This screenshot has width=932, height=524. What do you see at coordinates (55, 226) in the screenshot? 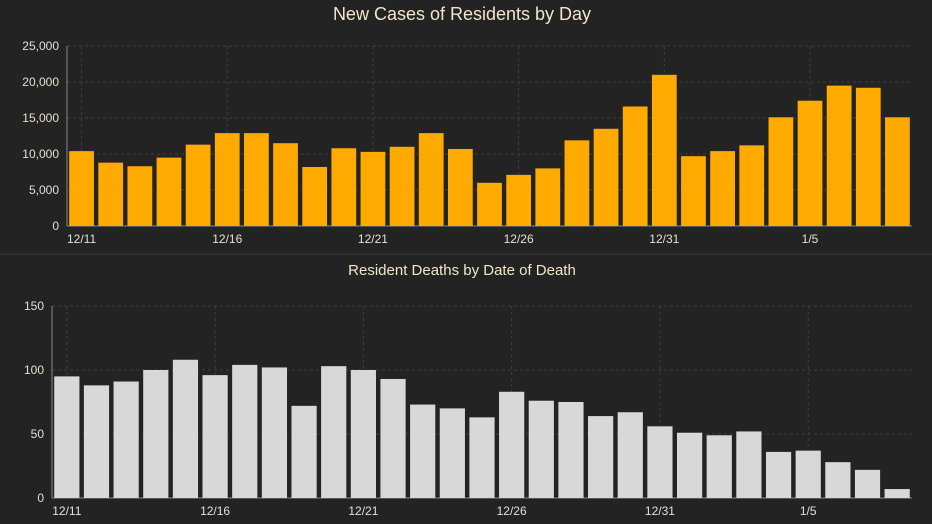
I see `cases-y-tick-label: 0` at bounding box center [55, 226].